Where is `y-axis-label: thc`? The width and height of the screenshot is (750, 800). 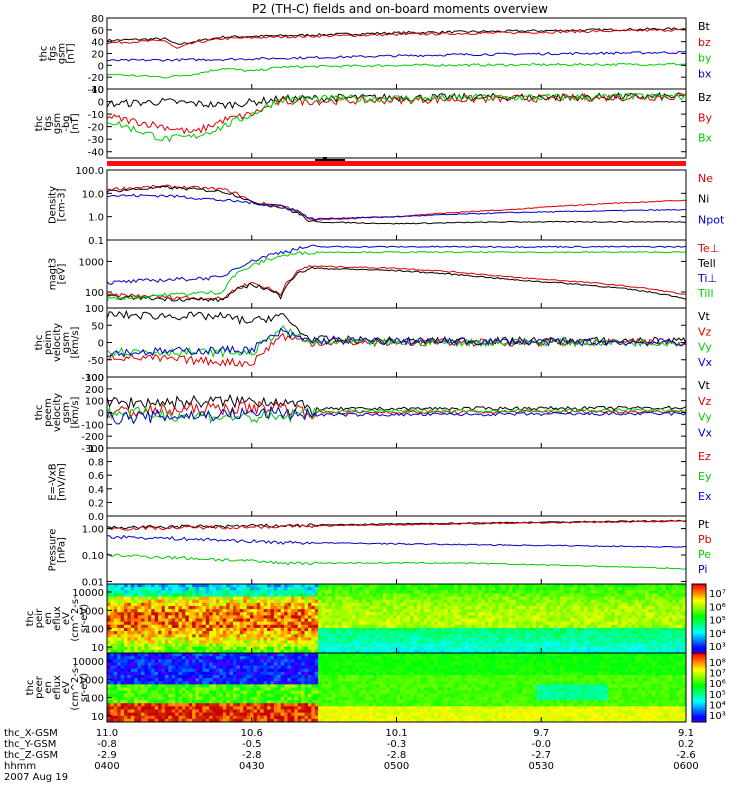 y-axis-label: thc is located at coordinates (39, 124).